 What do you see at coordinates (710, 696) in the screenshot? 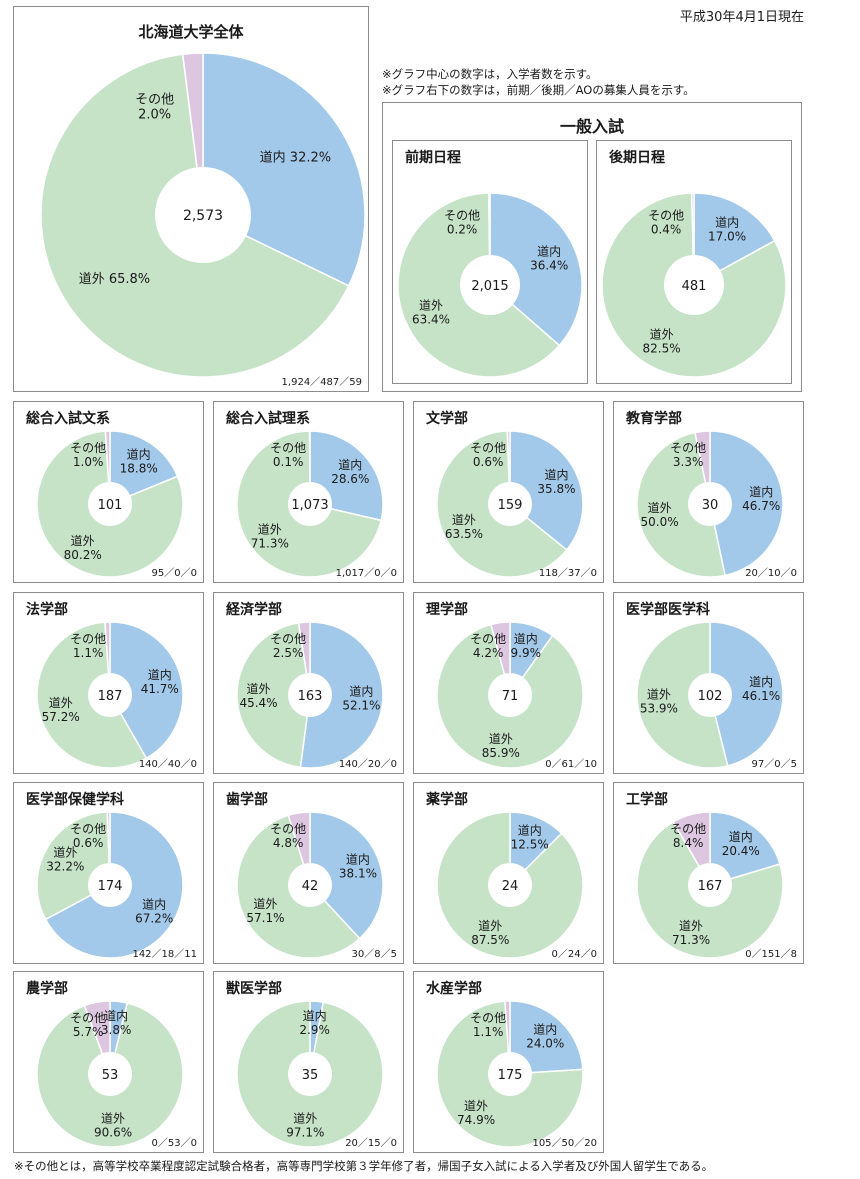
I see `center-count: 102` at bounding box center [710, 696].